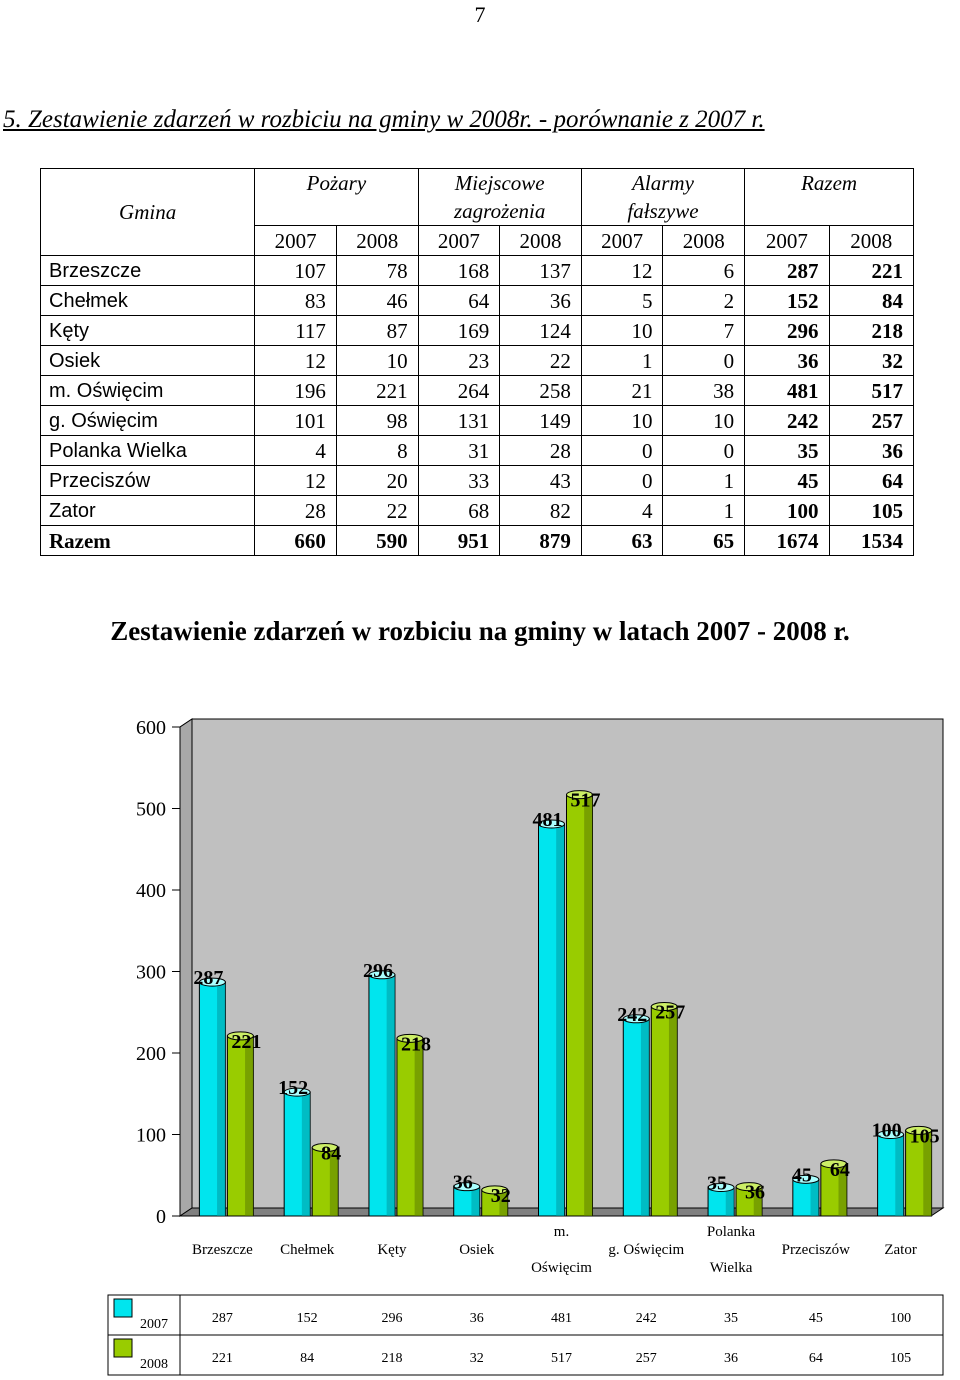 The height and width of the screenshot is (1380, 960). What do you see at coordinates (871, 270) in the screenshot?
I see `table-cell: 221` at bounding box center [871, 270].